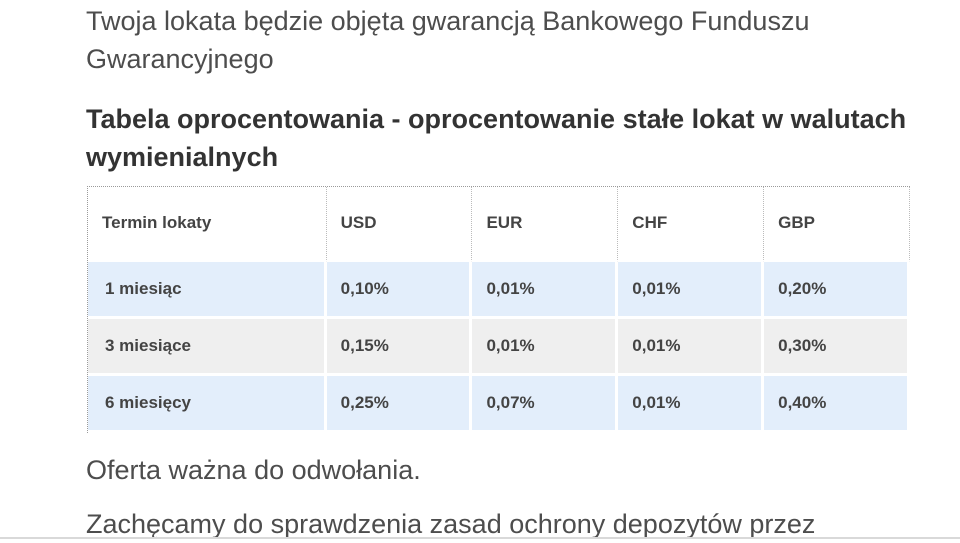 The height and width of the screenshot is (543, 960). I want to click on bottom-divider, so click(480, 538).